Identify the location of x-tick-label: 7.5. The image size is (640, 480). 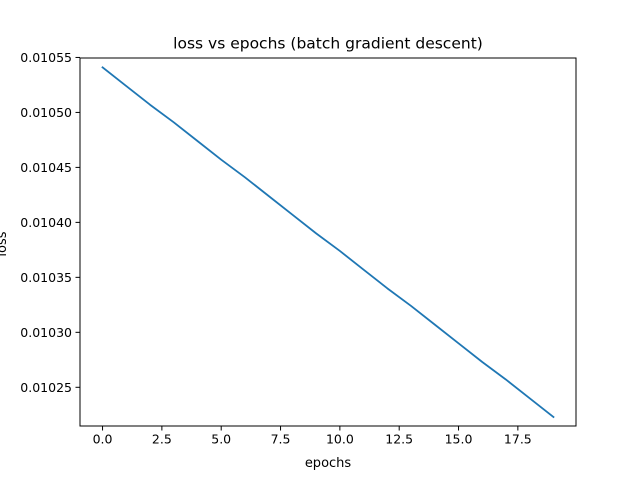
(281, 439).